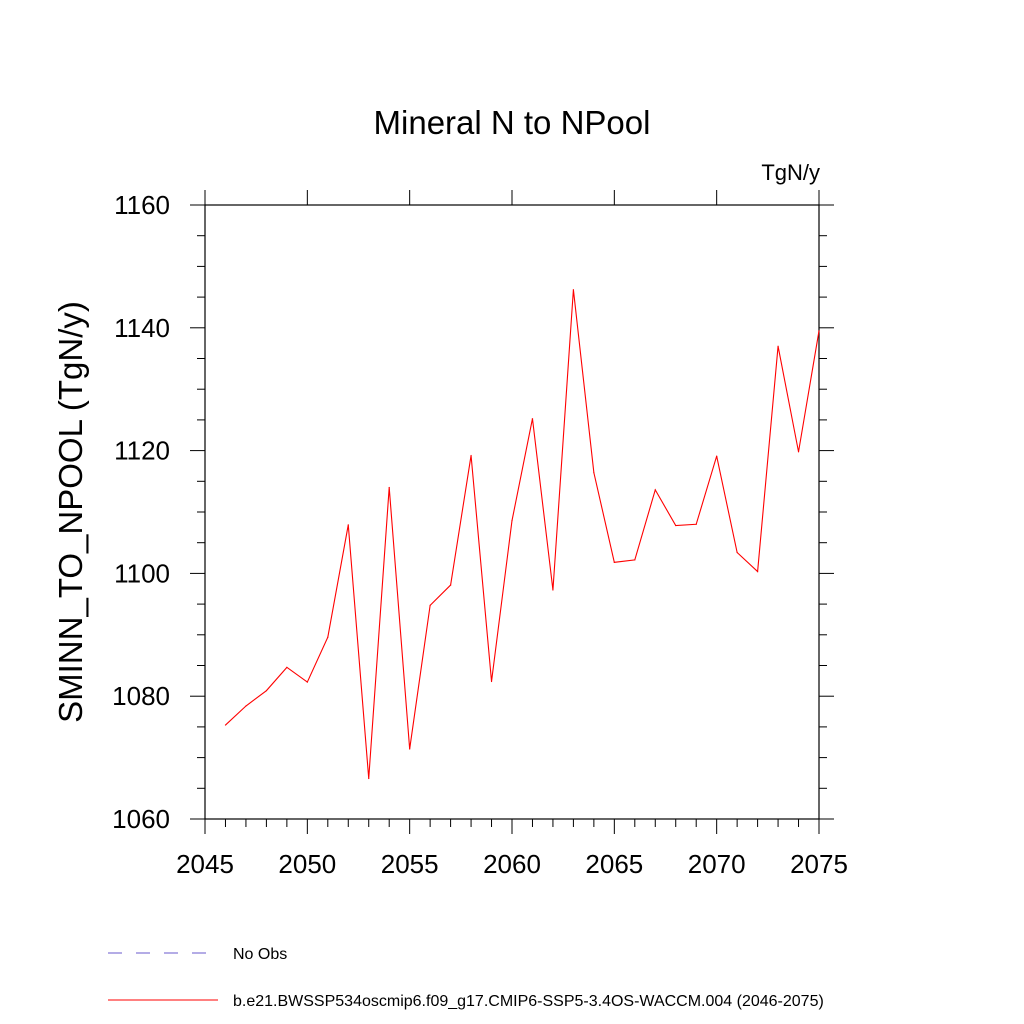  Describe the element at coordinates (142, 205) in the screenshot. I see `y-tick-label: 1160` at that location.